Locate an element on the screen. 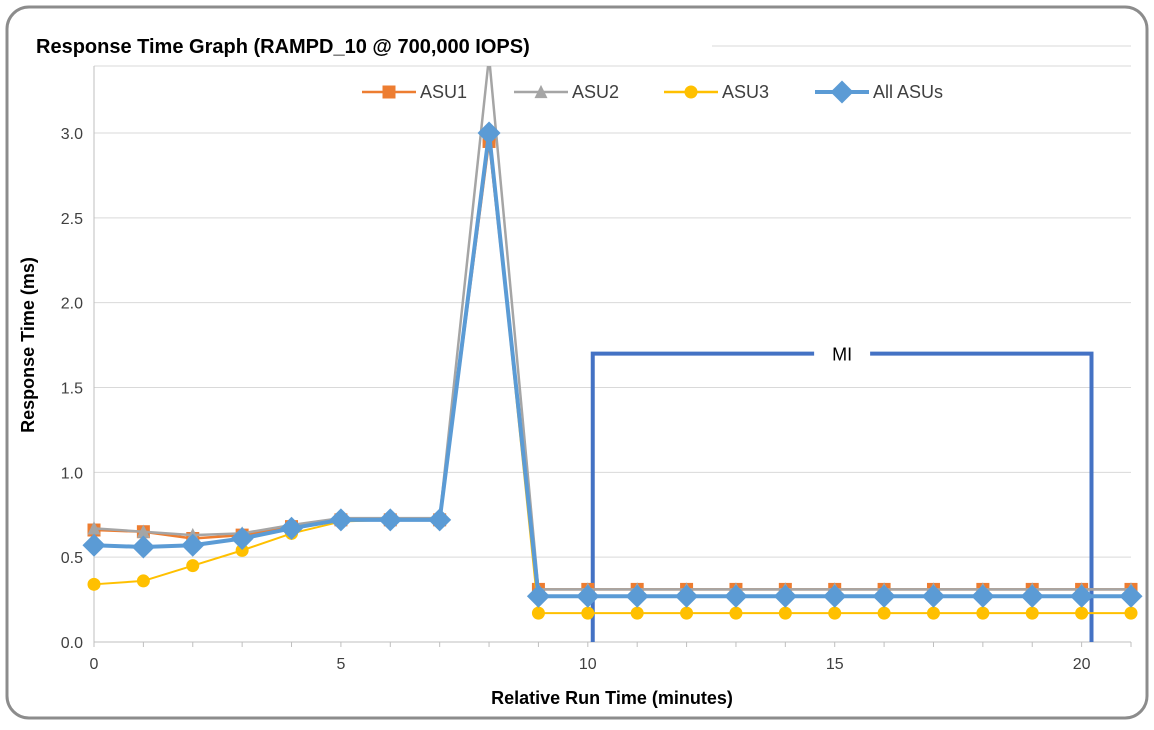 The width and height of the screenshot is (1154, 730). legend-entry: All ASUs is located at coordinates (879, 92).